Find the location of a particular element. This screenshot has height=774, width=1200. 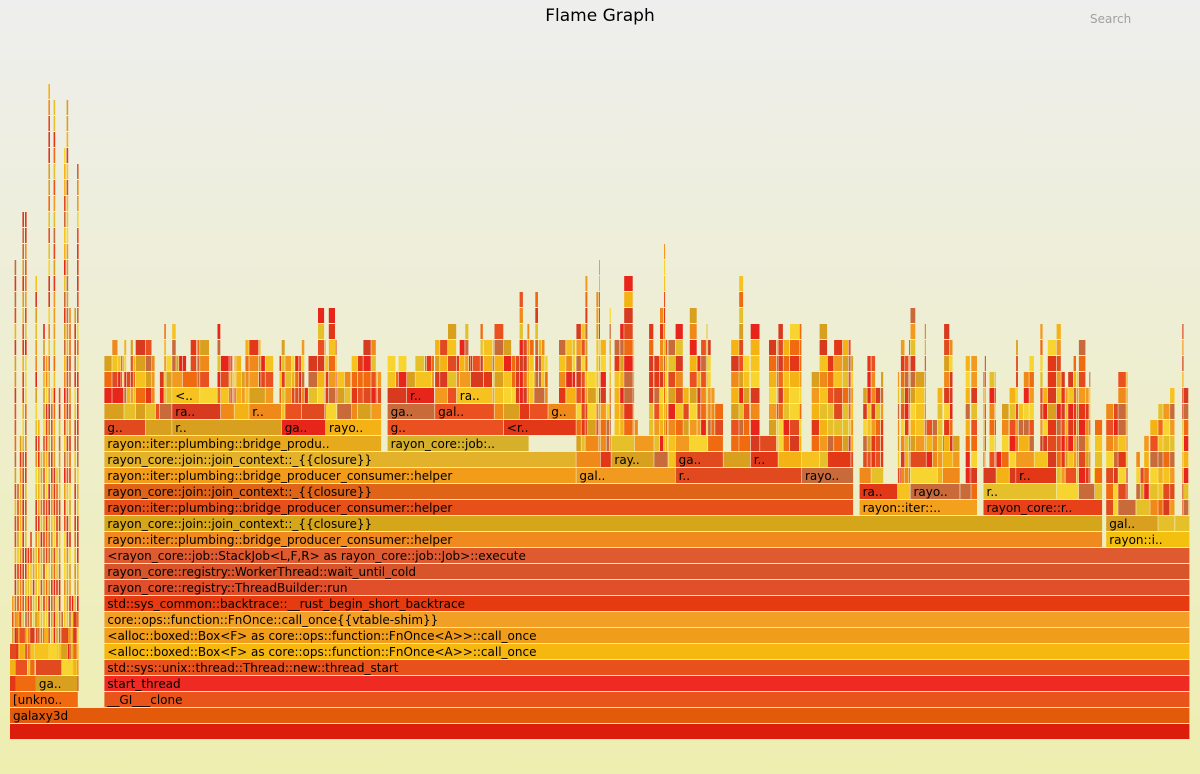

flame-frame: rayon_core::r.. is located at coordinates (1043, 507).